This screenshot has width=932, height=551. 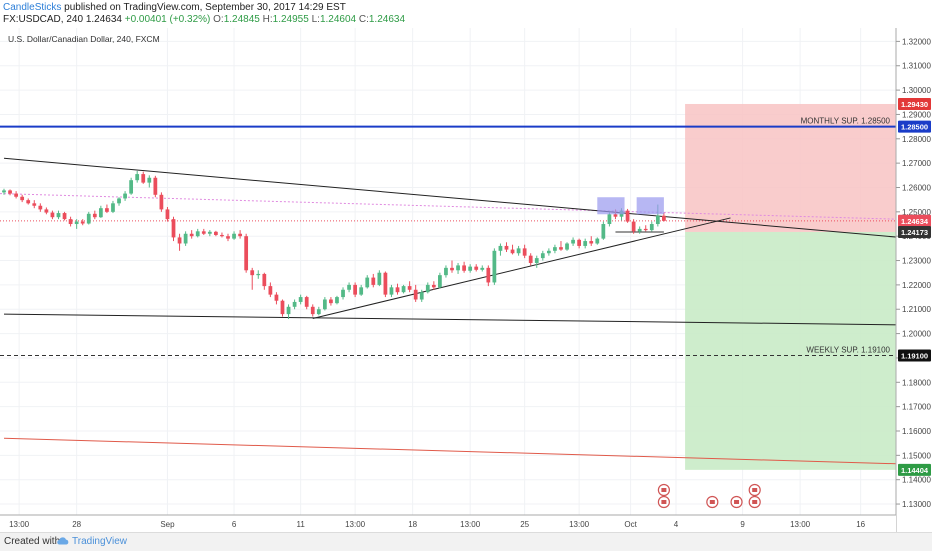 What do you see at coordinates (32, 541) in the screenshot?
I see `created-with-text: Created with` at bounding box center [32, 541].